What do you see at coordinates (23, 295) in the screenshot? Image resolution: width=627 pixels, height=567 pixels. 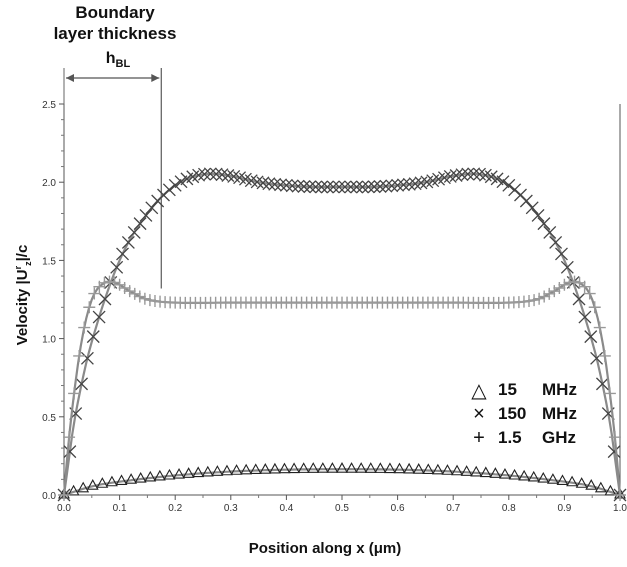 I see `y-axis-label: Velocity |Urz|/c` at bounding box center [23, 295].